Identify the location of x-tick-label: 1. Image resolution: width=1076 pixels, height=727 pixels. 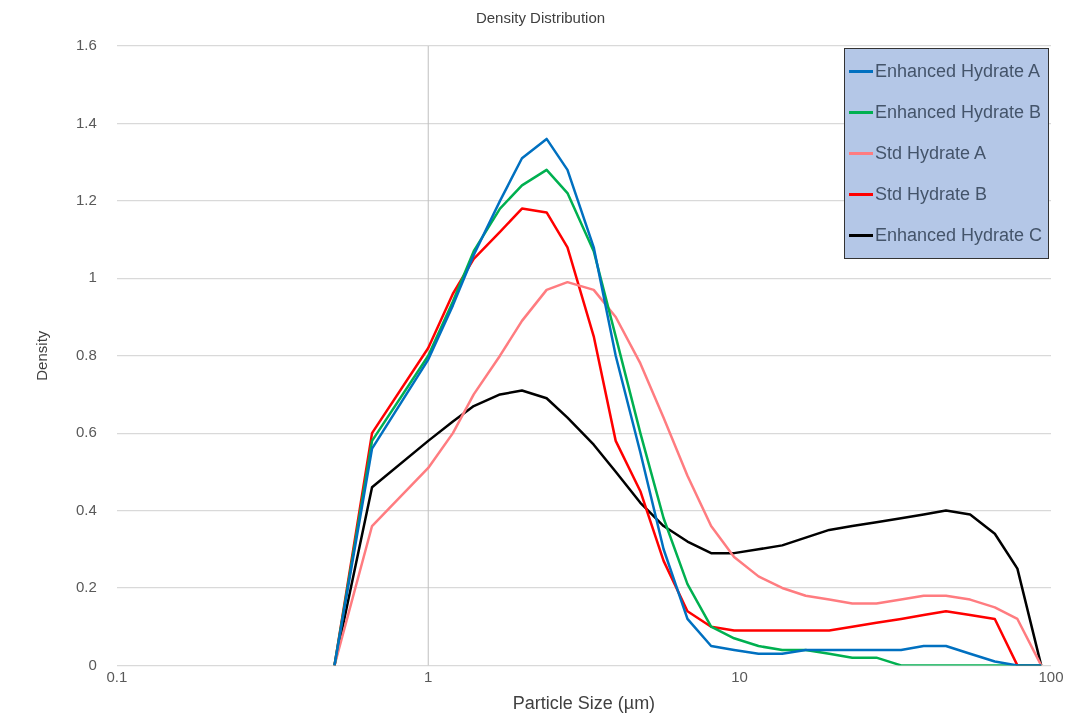
(428, 676).